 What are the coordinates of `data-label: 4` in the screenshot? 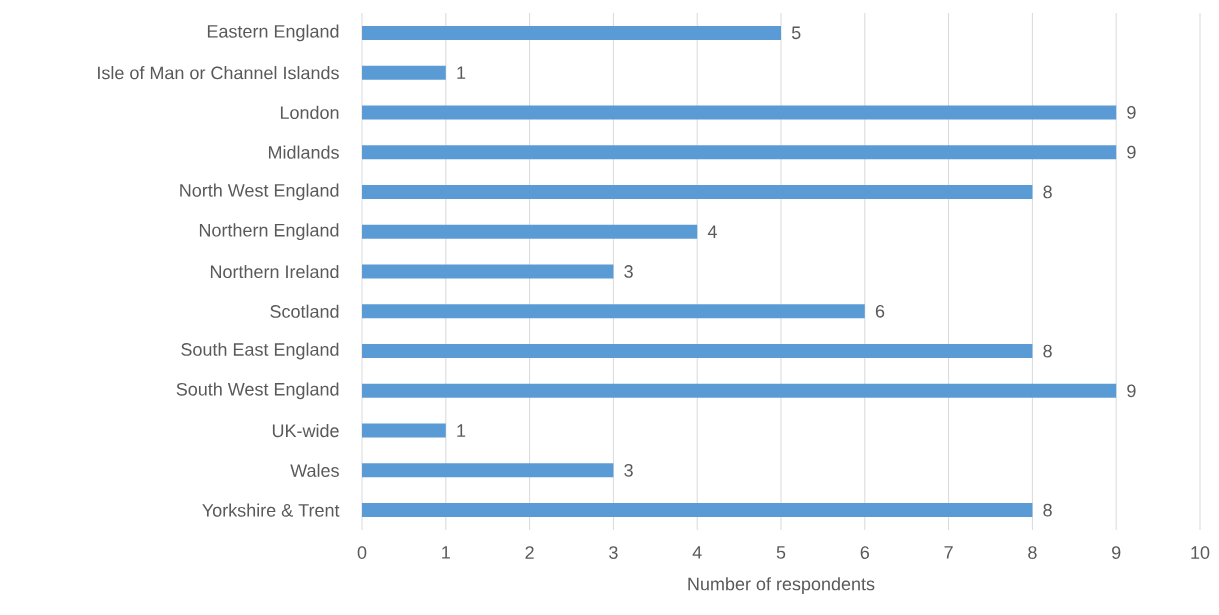 It's located at (712, 231).